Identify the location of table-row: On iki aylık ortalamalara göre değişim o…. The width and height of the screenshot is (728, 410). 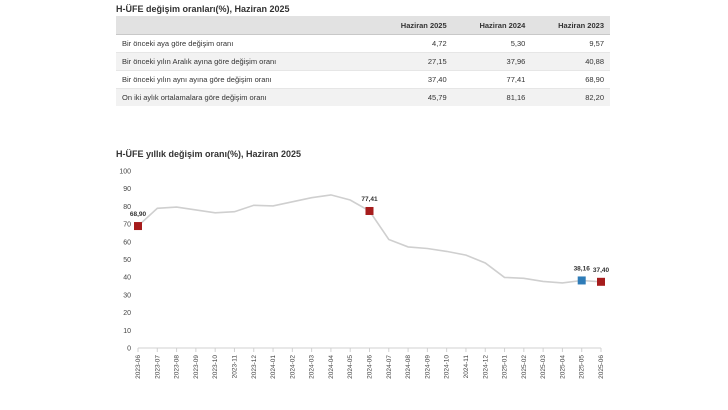
(363, 97).